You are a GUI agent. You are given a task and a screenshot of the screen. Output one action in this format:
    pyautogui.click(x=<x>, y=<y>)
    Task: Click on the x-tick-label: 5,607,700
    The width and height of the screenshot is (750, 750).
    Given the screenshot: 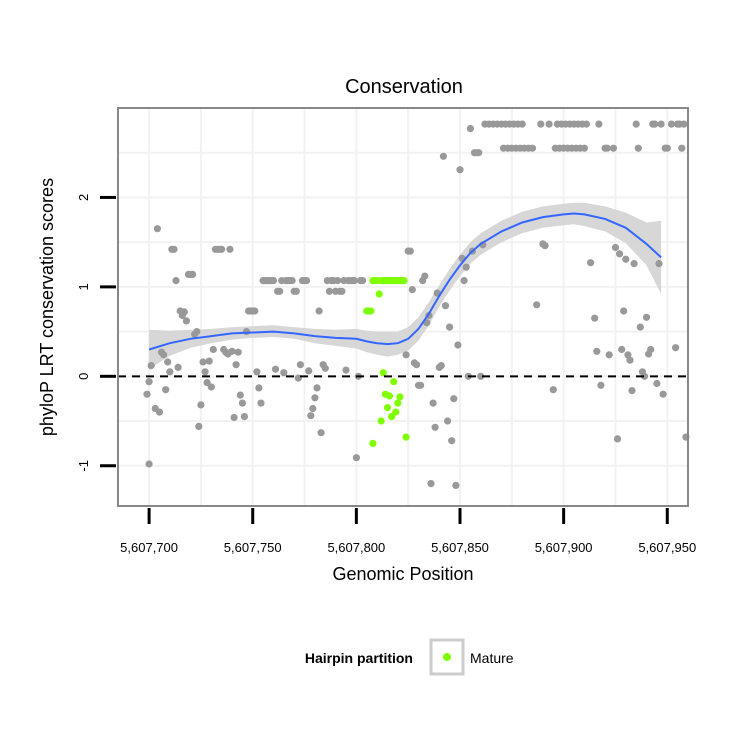 What is the action you would take?
    pyautogui.click(x=149, y=547)
    